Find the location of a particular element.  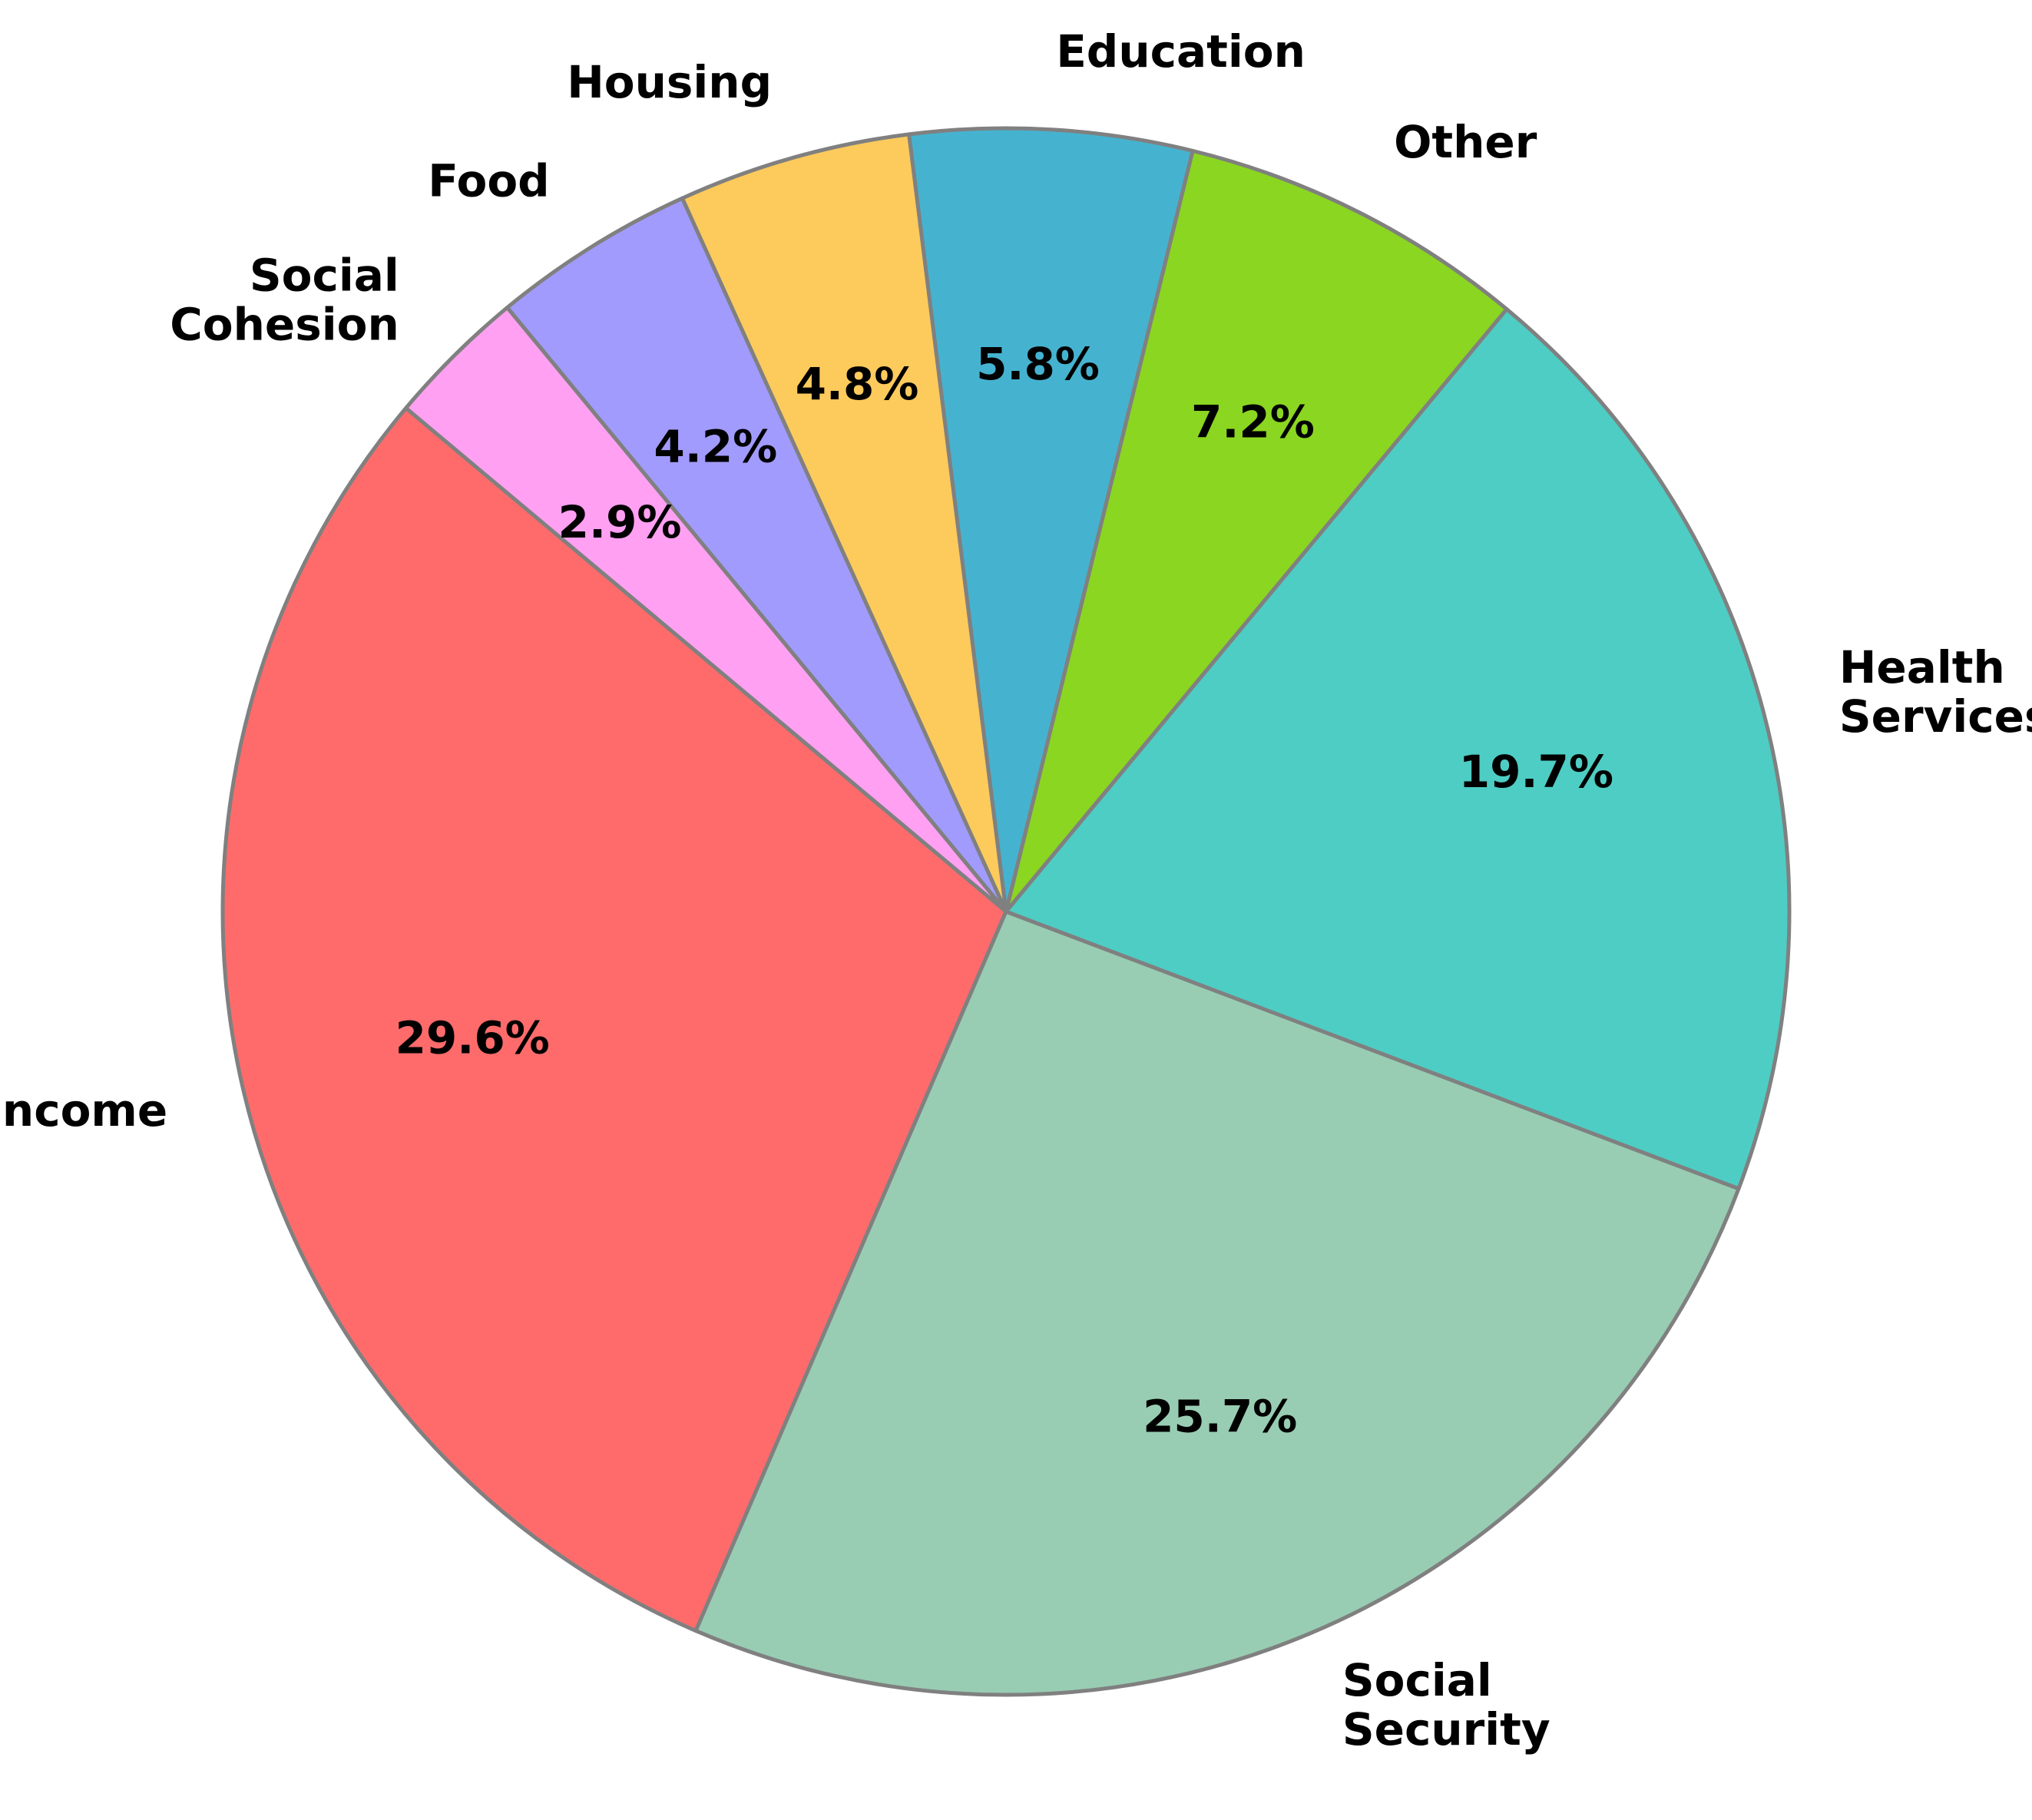

category-label-social-security: Social Security is located at coordinates (1446, 1704).